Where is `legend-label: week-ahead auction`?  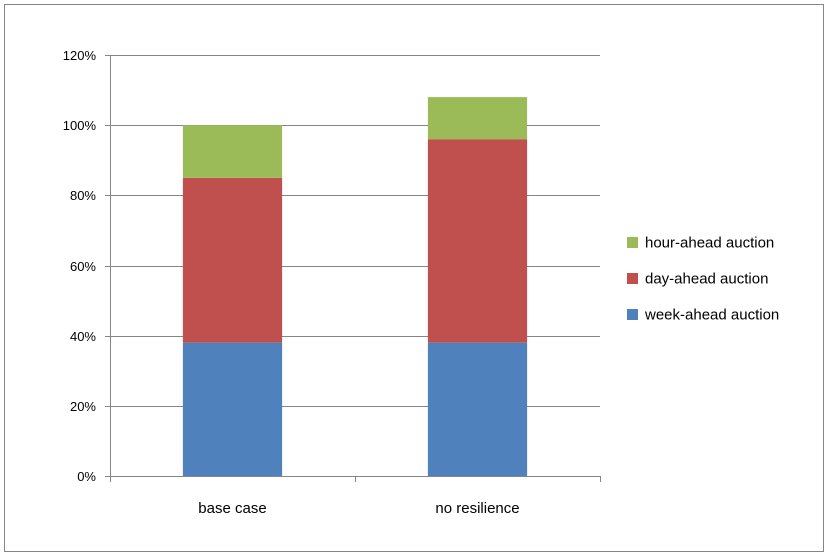
legend-label: week-ahead auction is located at coordinates (711, 315).